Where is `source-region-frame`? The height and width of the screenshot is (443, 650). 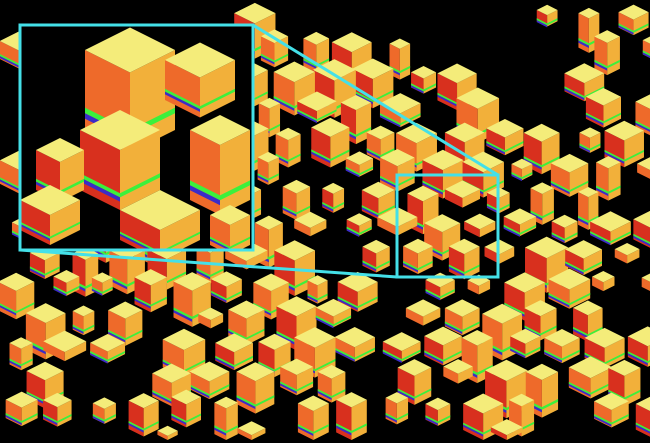 source-region-frame is located at coordinates (447, 226).